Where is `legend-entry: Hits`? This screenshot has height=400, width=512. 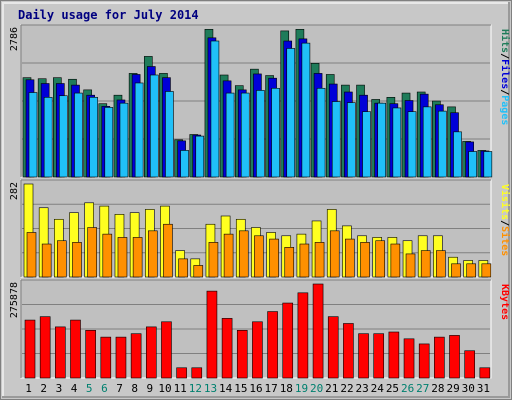 legend-entry: Hits is located at coordinates (505, 41).